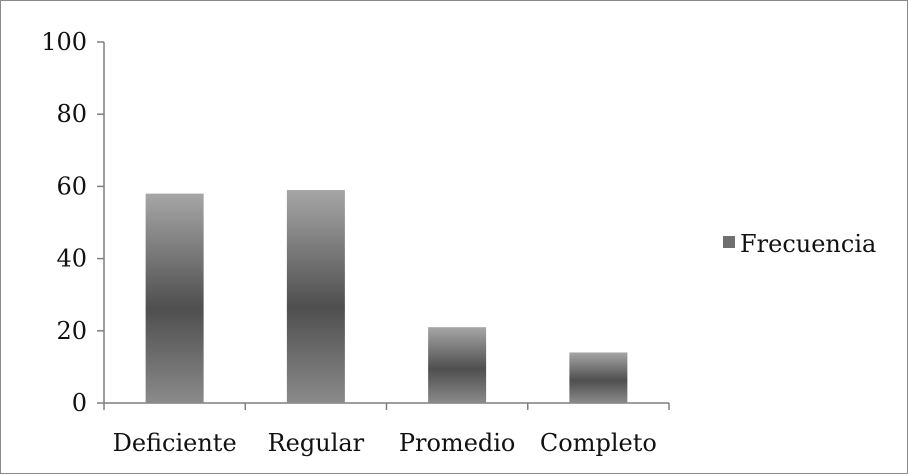 This screenshot has height=475, width=908. What do you see at coordinates (79, 403) in the screenshot?
I see `y-tick-label: 0` at bounding box center [79, 403].